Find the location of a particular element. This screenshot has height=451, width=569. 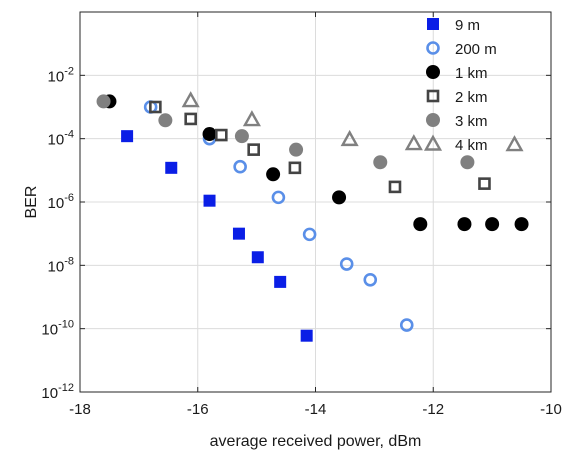

legend-label: 200 m is located at coordinates (476, 49).